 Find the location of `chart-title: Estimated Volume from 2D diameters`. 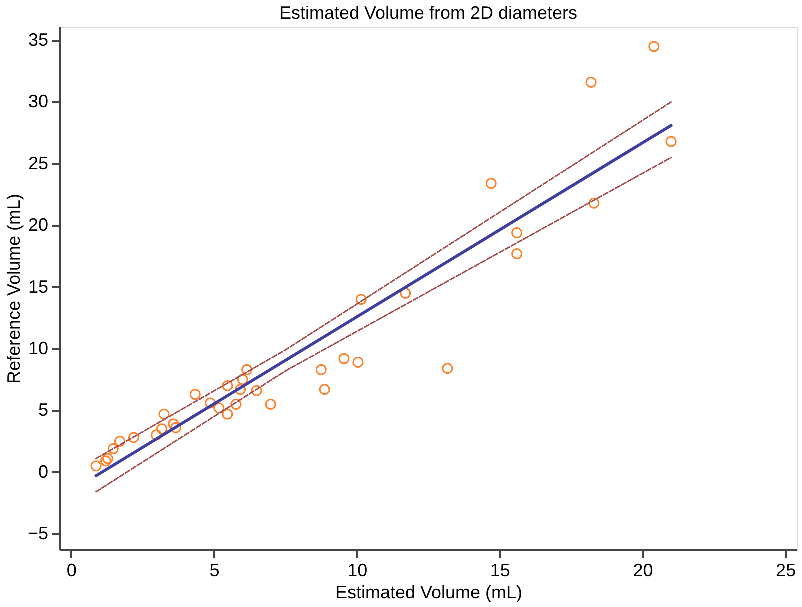

chart-title: Estimated Volume from 2D diameters is located at coordinates (428, 13).